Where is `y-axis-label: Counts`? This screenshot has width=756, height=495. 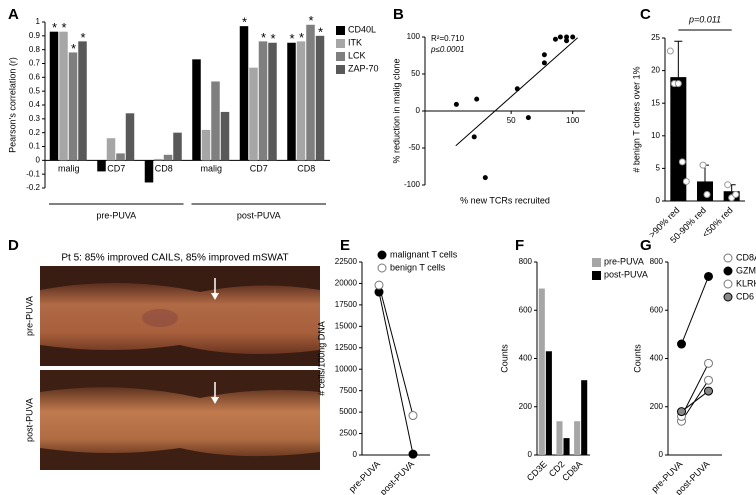 y-axis-label: Counts is located at coordinates (504, 358).